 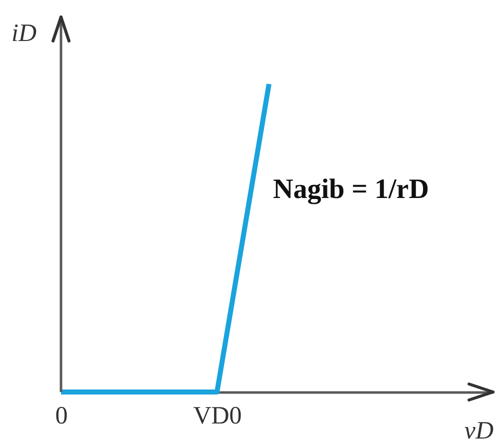 What do you see at coordinates (24, 33) in the screenshot?
I see `y-axis-title: iD` at bounding box center [24, 33].